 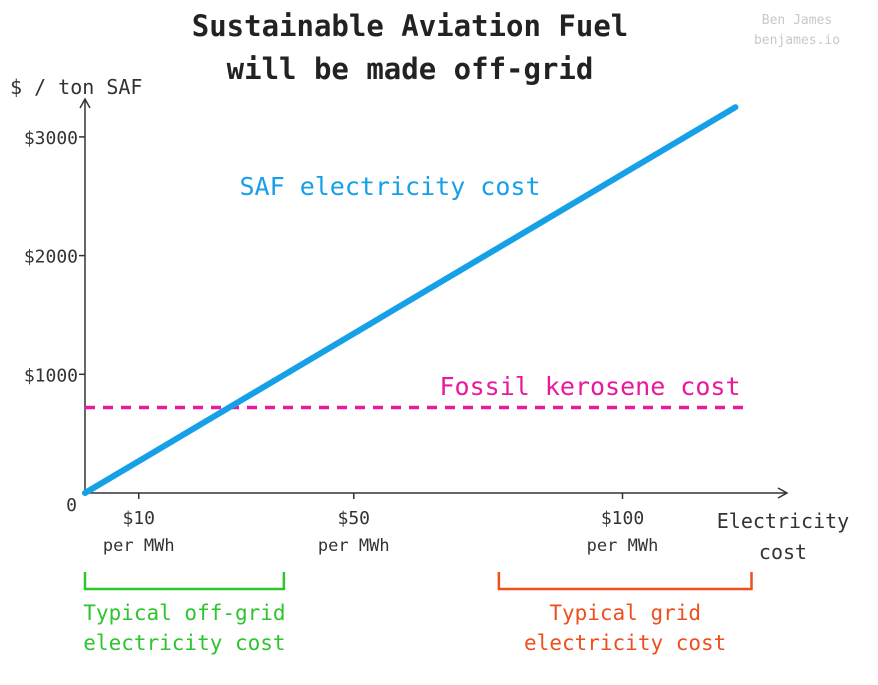 I want to click on chart-title-line-2: will be made off-grid, so click(x=410, y=69).